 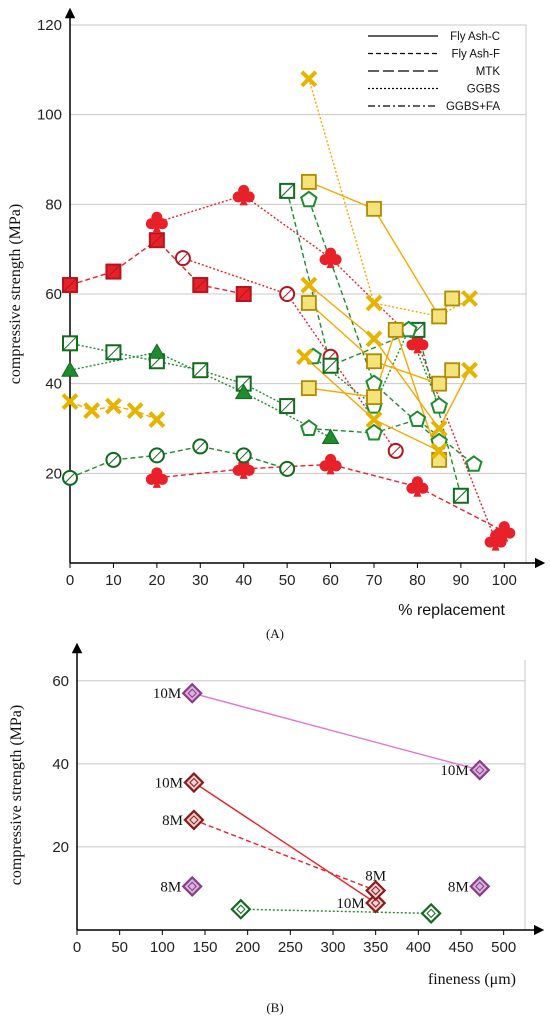 What do you see at coordinates (461, 580) in the screenshot?
I see `x-tick-label: 90` at bounding box center [461, 580].